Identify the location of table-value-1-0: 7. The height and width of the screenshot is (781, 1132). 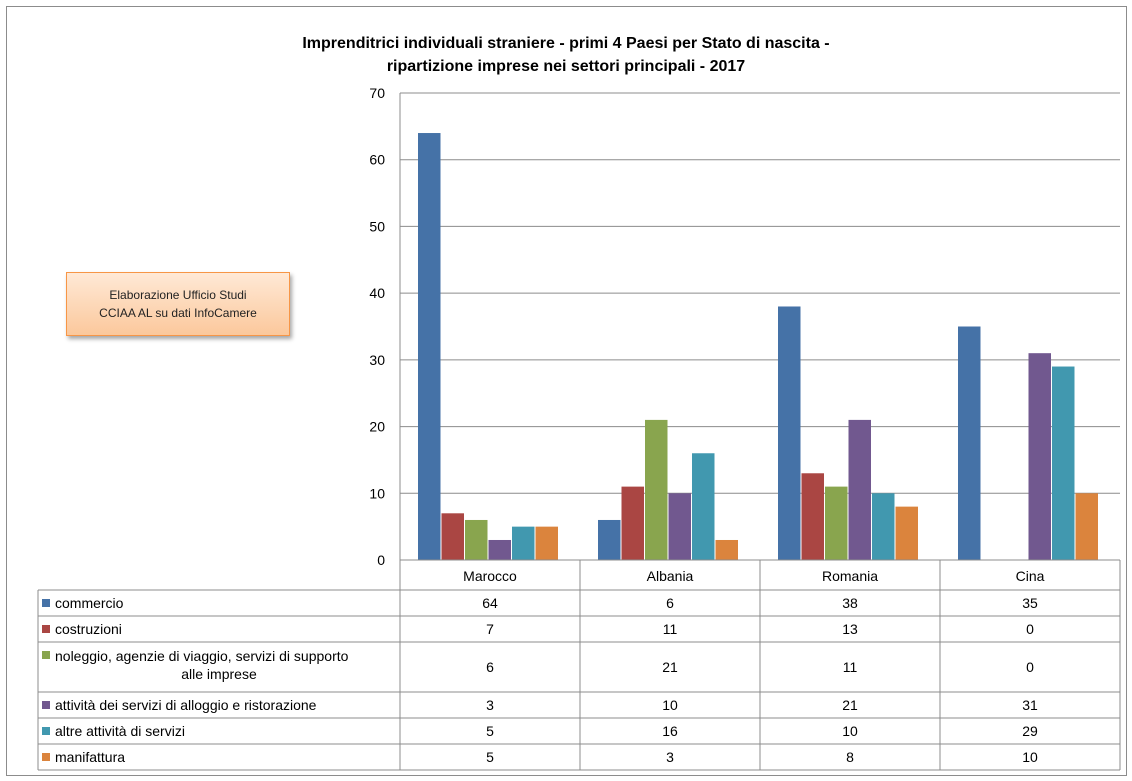
(490, 629).